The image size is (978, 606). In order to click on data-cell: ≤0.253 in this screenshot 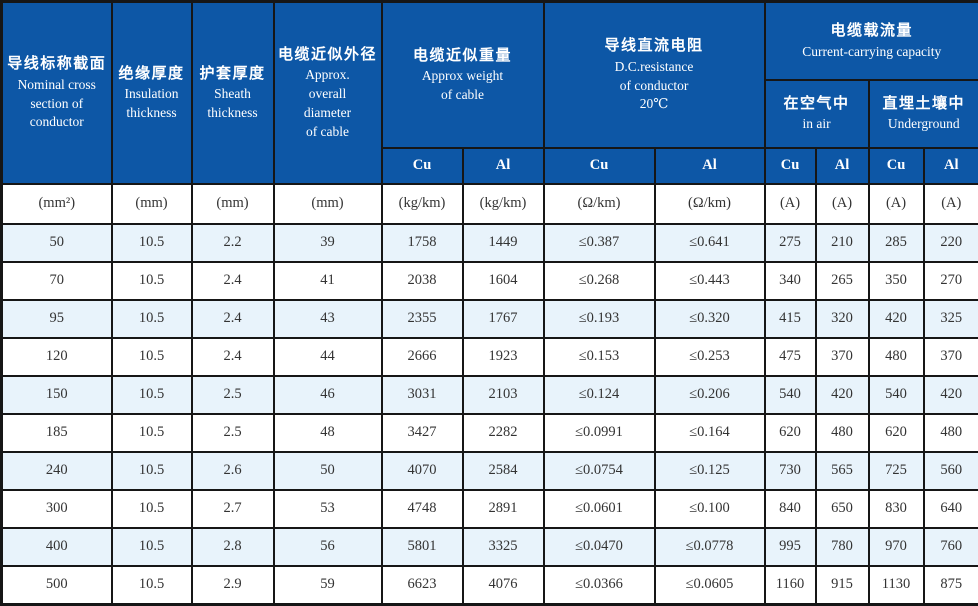, I will do `click(709, 356)`.